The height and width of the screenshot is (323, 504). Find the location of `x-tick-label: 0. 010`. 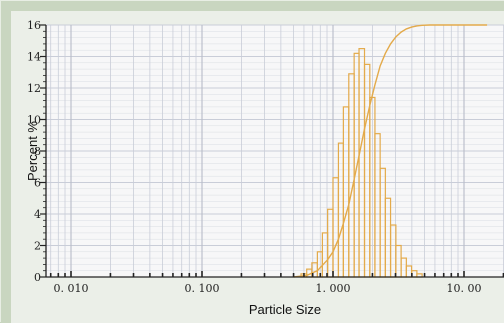

x-tick-label: 0. 010 is located at coordinates (71, 288).